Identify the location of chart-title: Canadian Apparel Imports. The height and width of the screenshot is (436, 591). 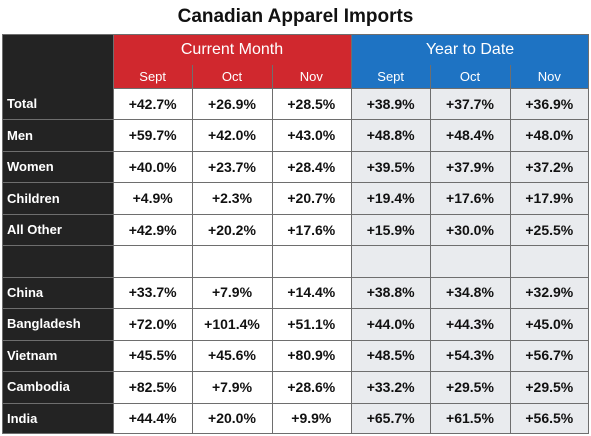
(295, 16).